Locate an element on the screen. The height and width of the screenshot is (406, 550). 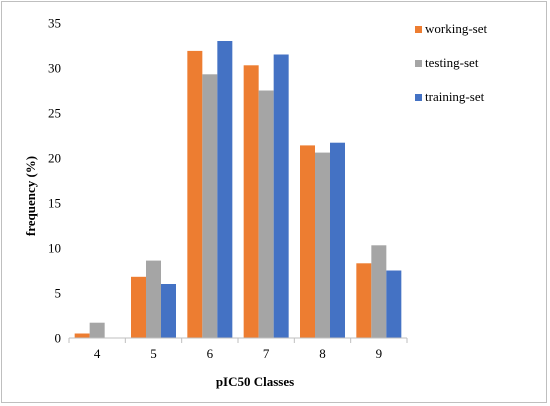
y-tick-label: 10 is located at coordinates (54, 248).